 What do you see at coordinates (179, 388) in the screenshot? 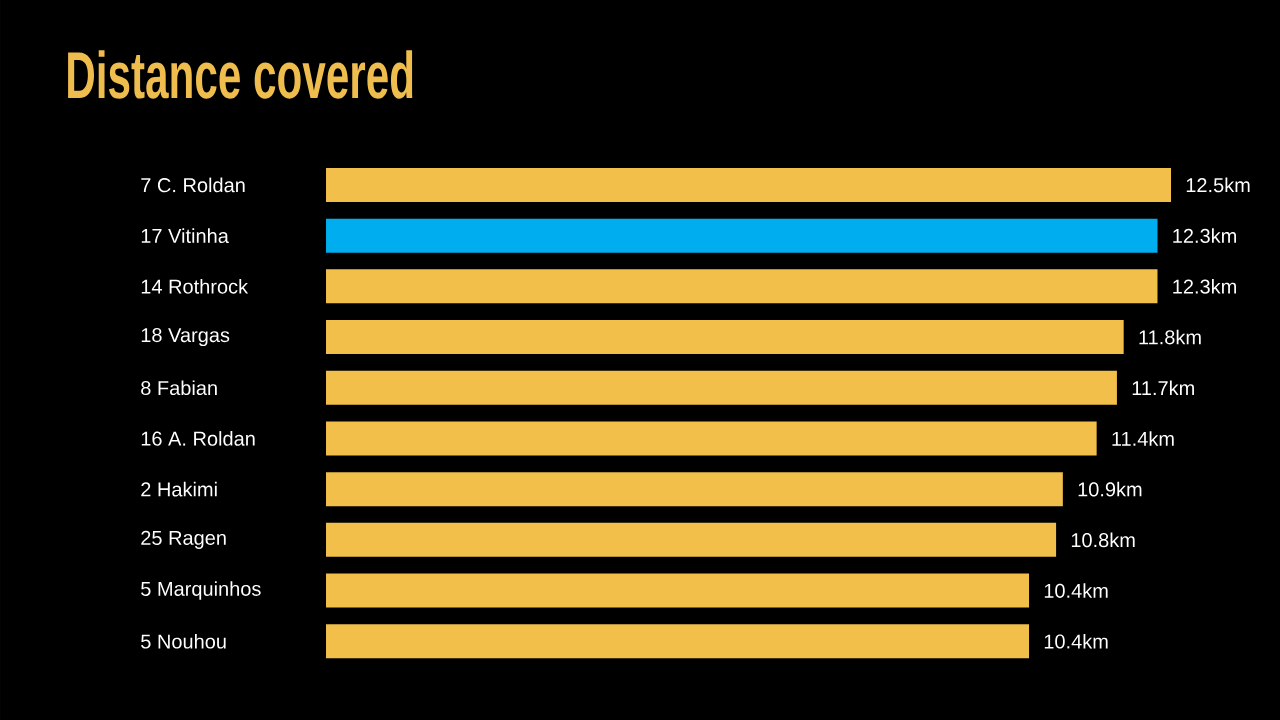
I see `y-tick-label: 8 Fabian` at bounding box center [179, 388].